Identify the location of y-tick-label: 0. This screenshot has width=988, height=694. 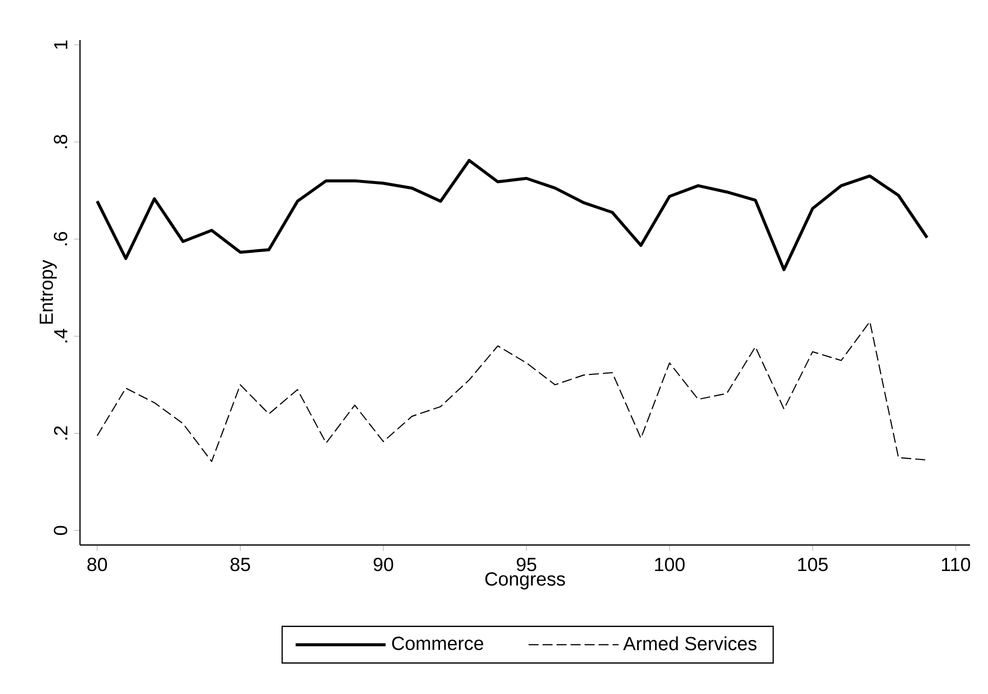
(61, 530).